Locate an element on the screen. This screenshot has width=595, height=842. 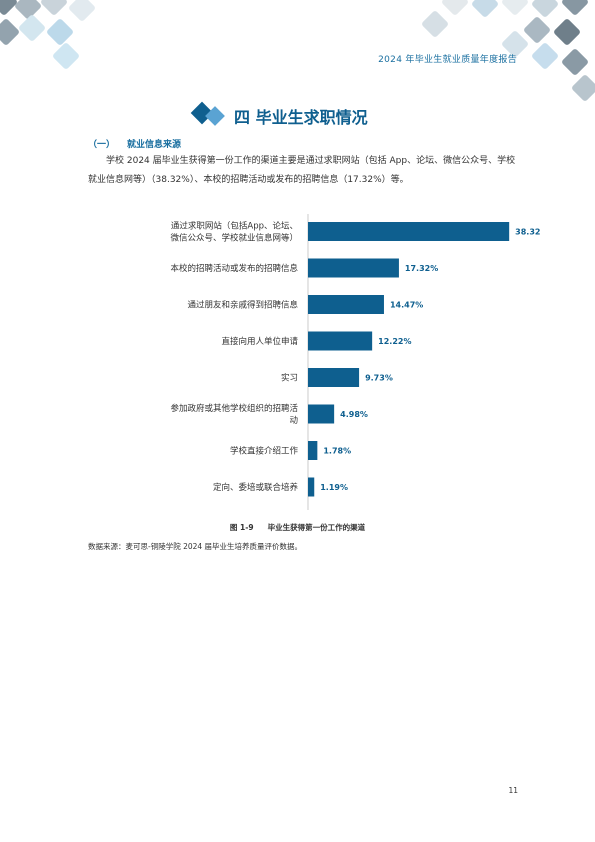
chart-value-label: 1.78% is located at coordinates (337, 451).